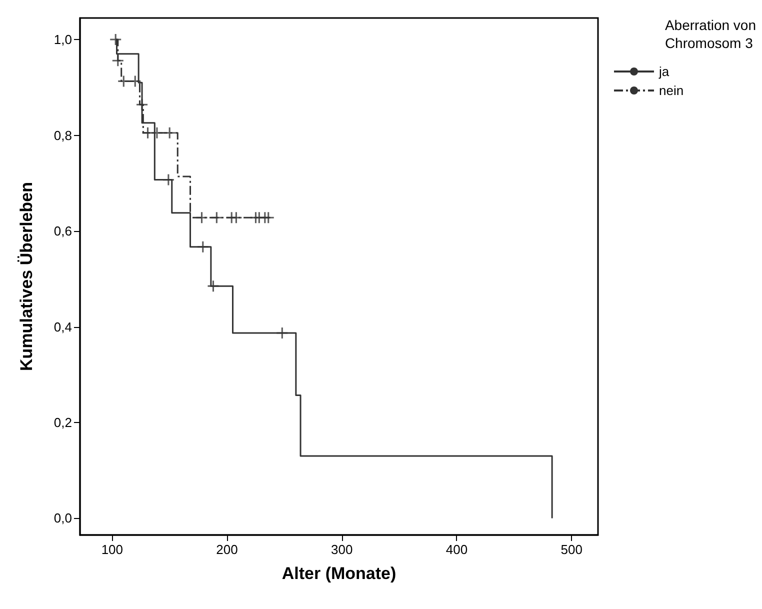 Image resolution: width=762 pixels, height=609 pixels. I want to click on legend-title: Aberration von Chromosom 3, so click(710, 34).